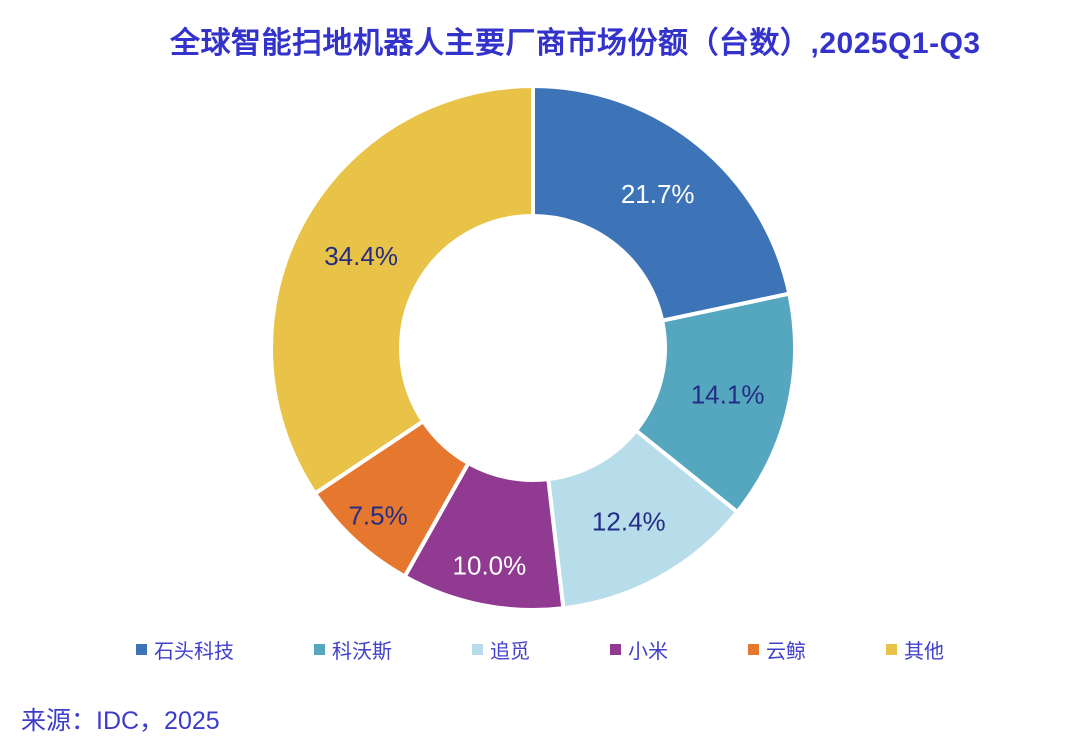  What do you see at coordinates (540, 649) in the screenshot?
I see `chart-legend: 石头科技 科沃斯 追觅 小米 云鲸 其他` at bounding box center [540, 649].